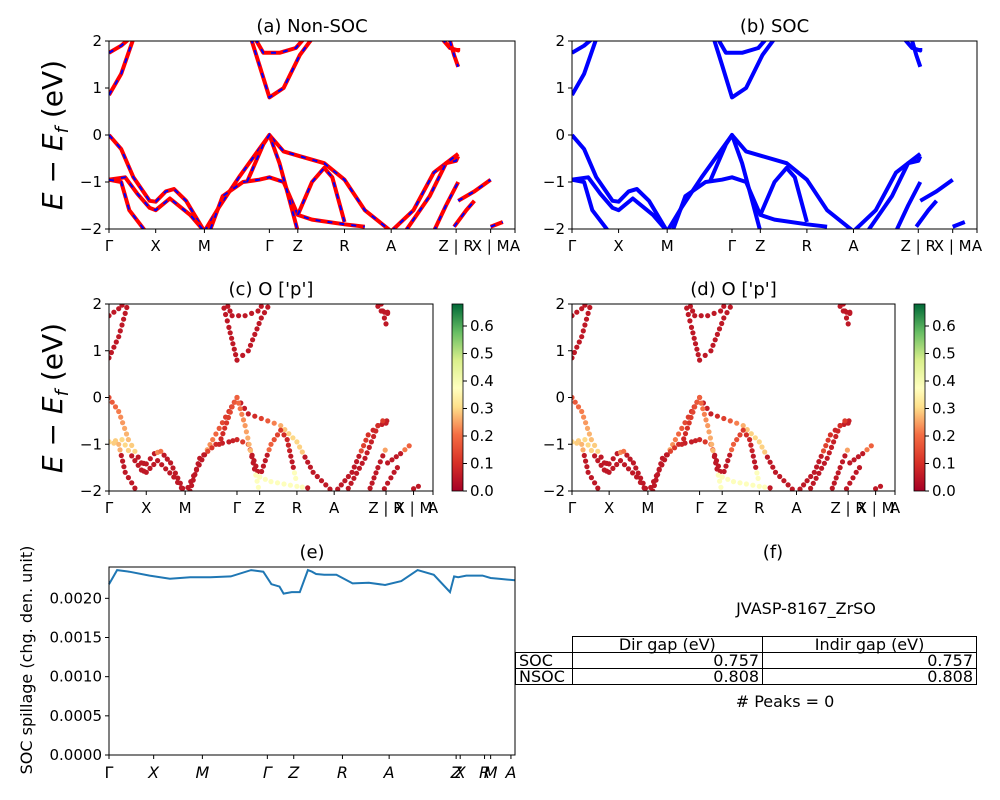 Image resolution: width=1000 pixels, height=800 pixels. I want to click on nsoc-dir-gap: 0.808, so click(667, 676).